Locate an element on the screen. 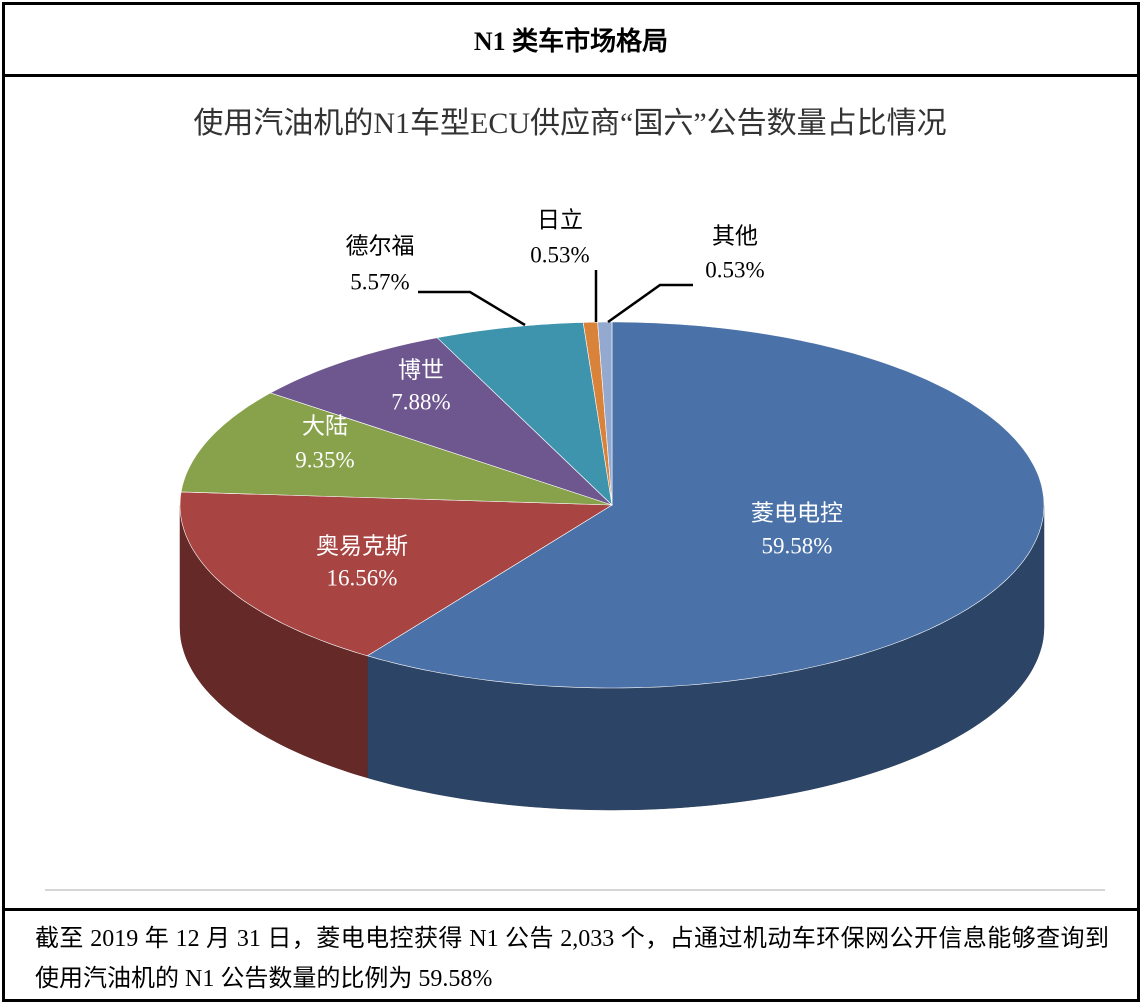 The width and height of the screenshot is (1142, 1004). slice-label: 日立 is located at coordinates (560, 219).